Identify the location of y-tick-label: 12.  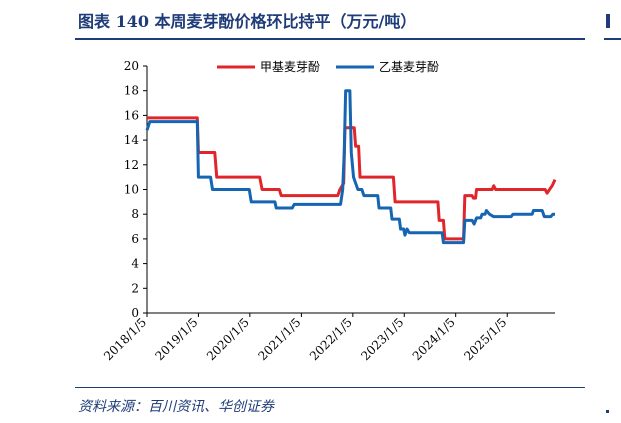
(131, 165).